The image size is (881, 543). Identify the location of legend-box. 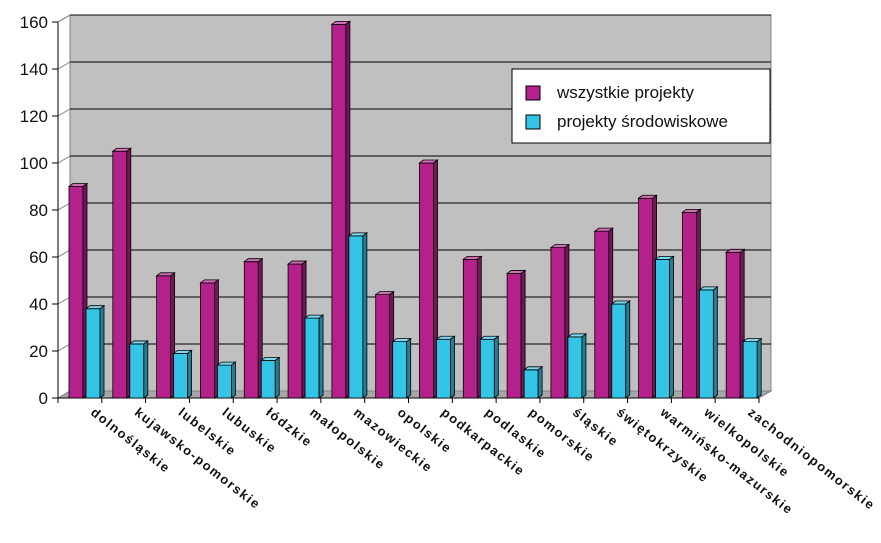
(641, 106).